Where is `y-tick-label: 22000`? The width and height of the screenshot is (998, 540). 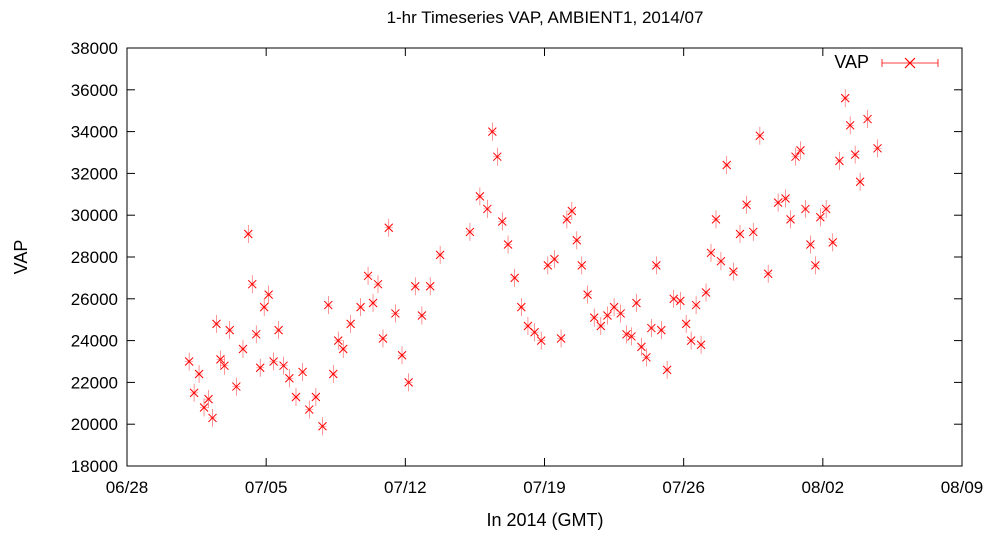
y-tick-label: 22000 is located at coordinates (94, 382).